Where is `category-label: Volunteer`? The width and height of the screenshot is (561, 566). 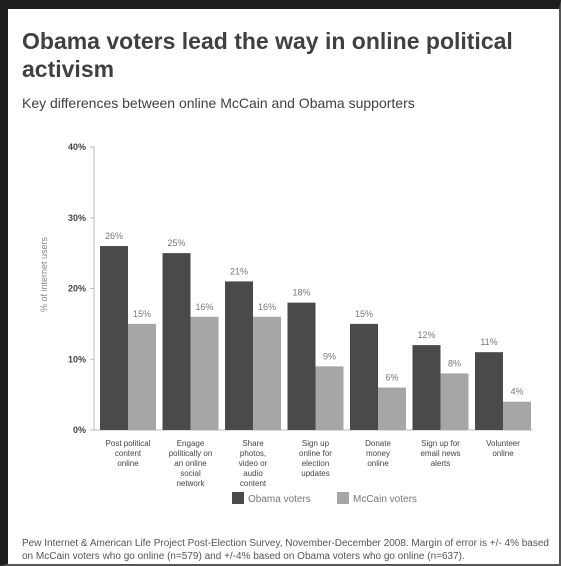 category-label: Volunteer is located at coordinates (503, 443).